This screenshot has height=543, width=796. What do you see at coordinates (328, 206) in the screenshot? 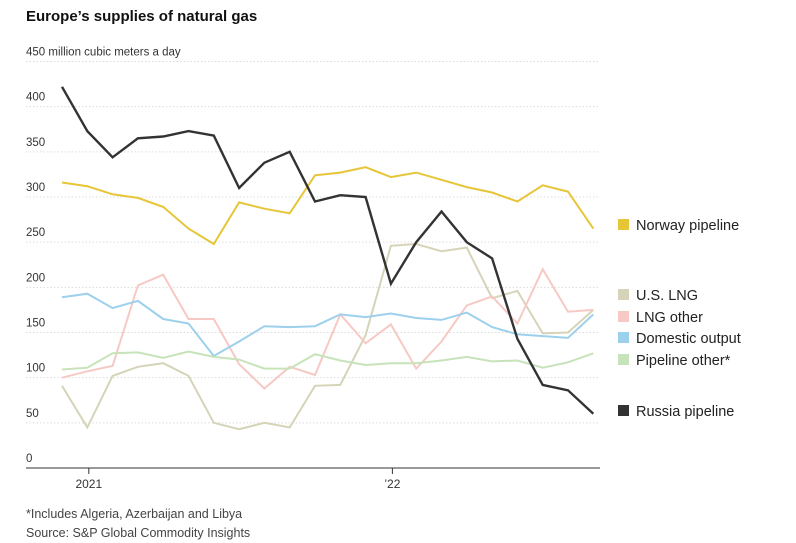
I see `series-line-norway-pipeline` at bounding box center [328, 206].